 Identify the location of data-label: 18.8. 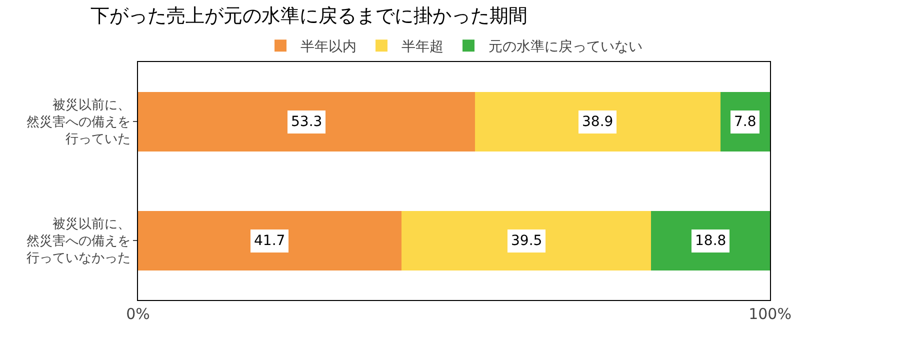
(710, 241).